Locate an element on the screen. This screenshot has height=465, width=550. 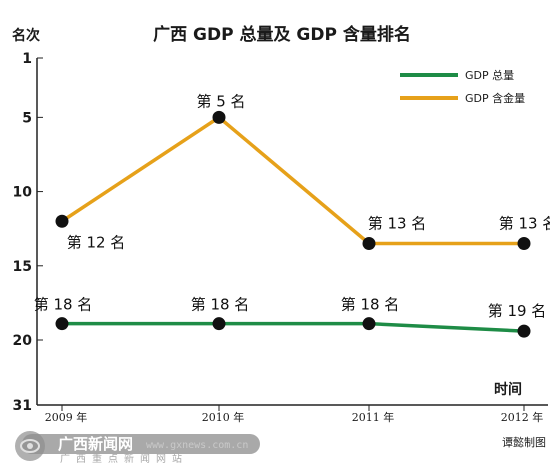
watermark: 广西新闻网 www.gxnews.com.cn 广西重点新闻网站 is located at coordinates (137, 448).